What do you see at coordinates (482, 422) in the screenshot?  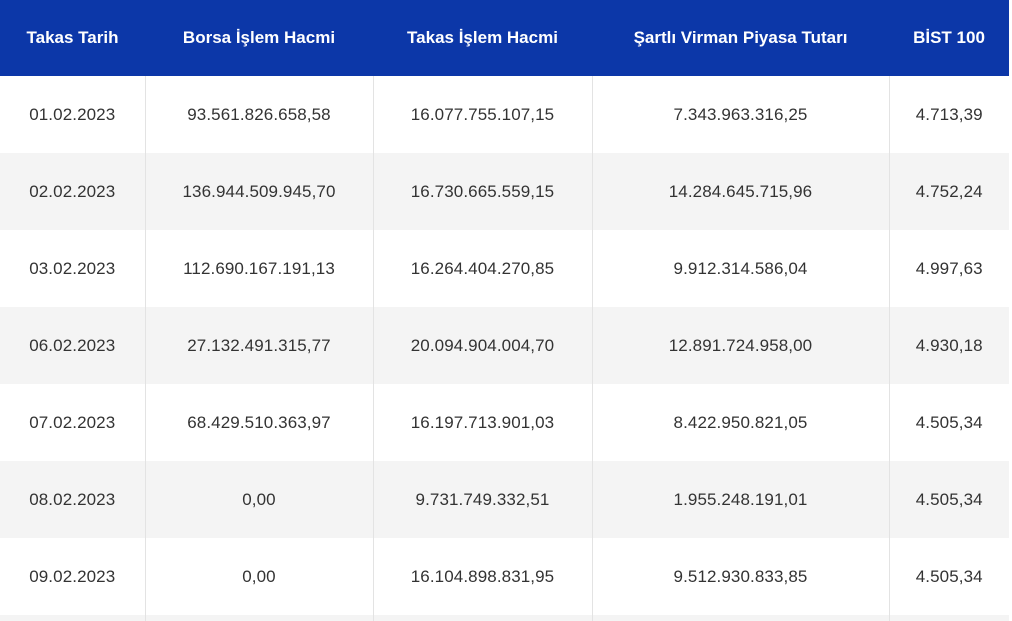 I see `cell-takas-volume: 16.197.713.901,03` at bounding box center [482, 422].